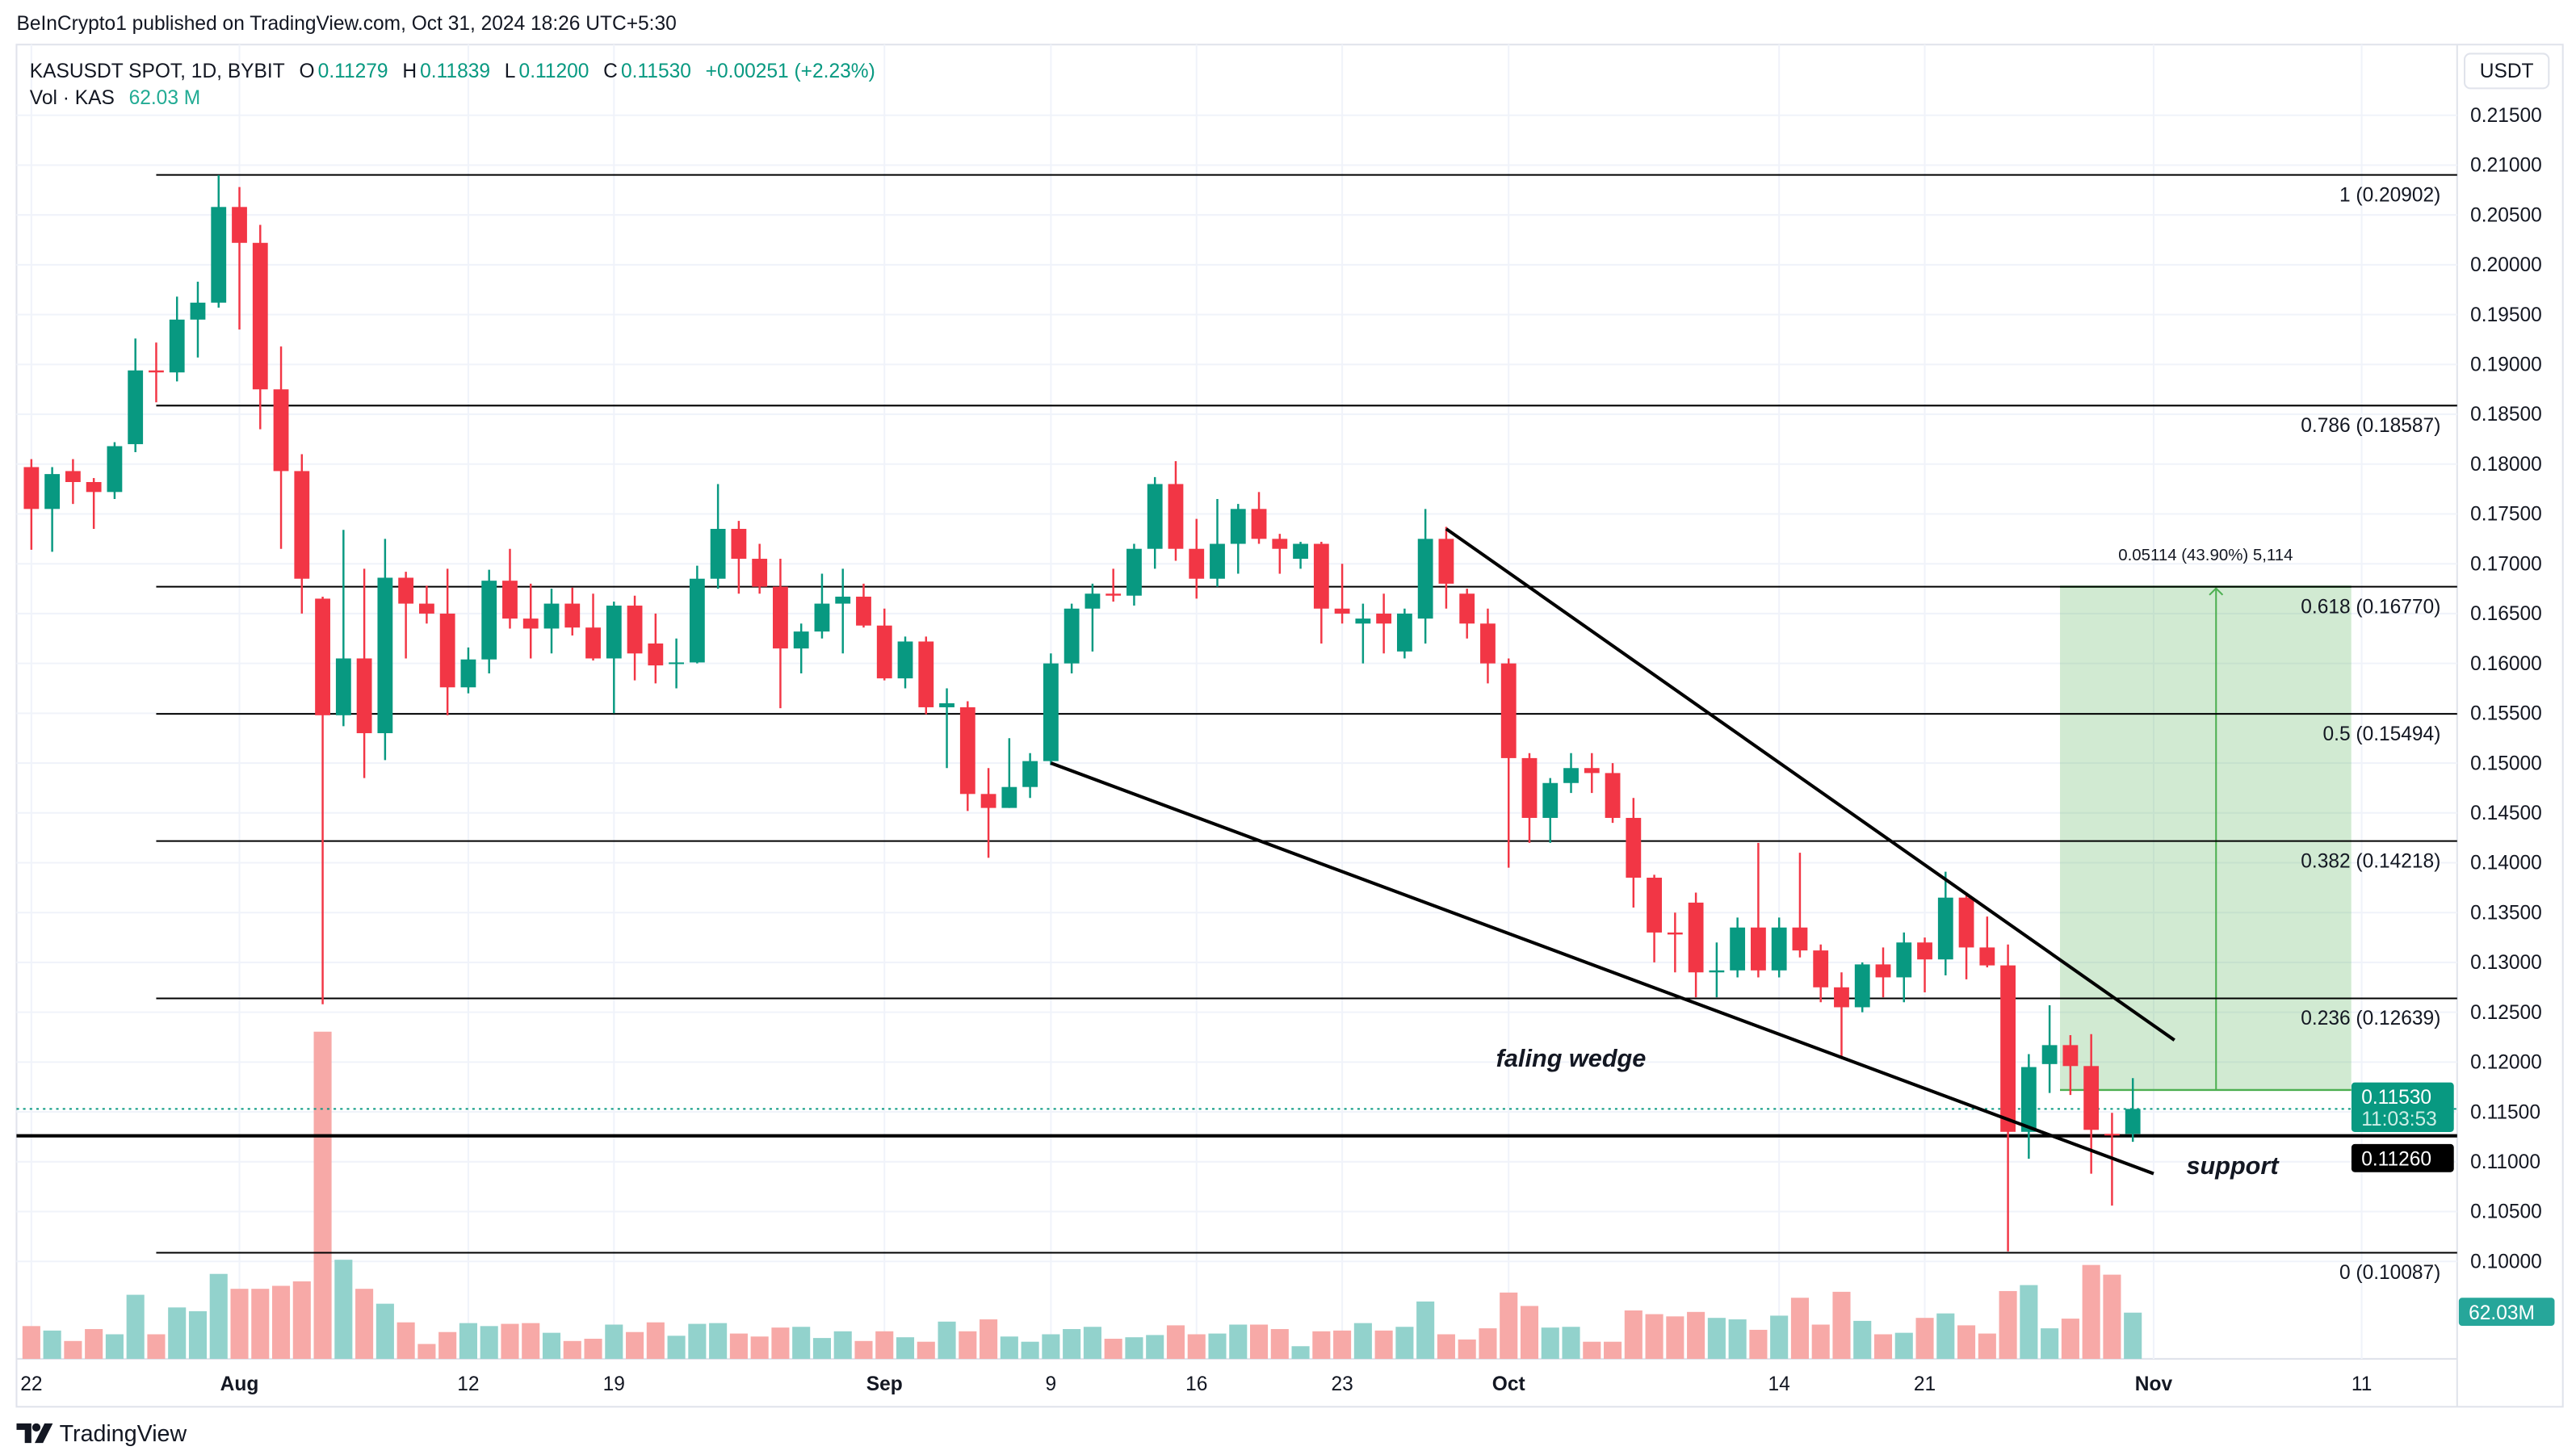 This screenshot has width=2576, height=1455. I want to click on volume-label: Vol · KAS, so click(72, 97).